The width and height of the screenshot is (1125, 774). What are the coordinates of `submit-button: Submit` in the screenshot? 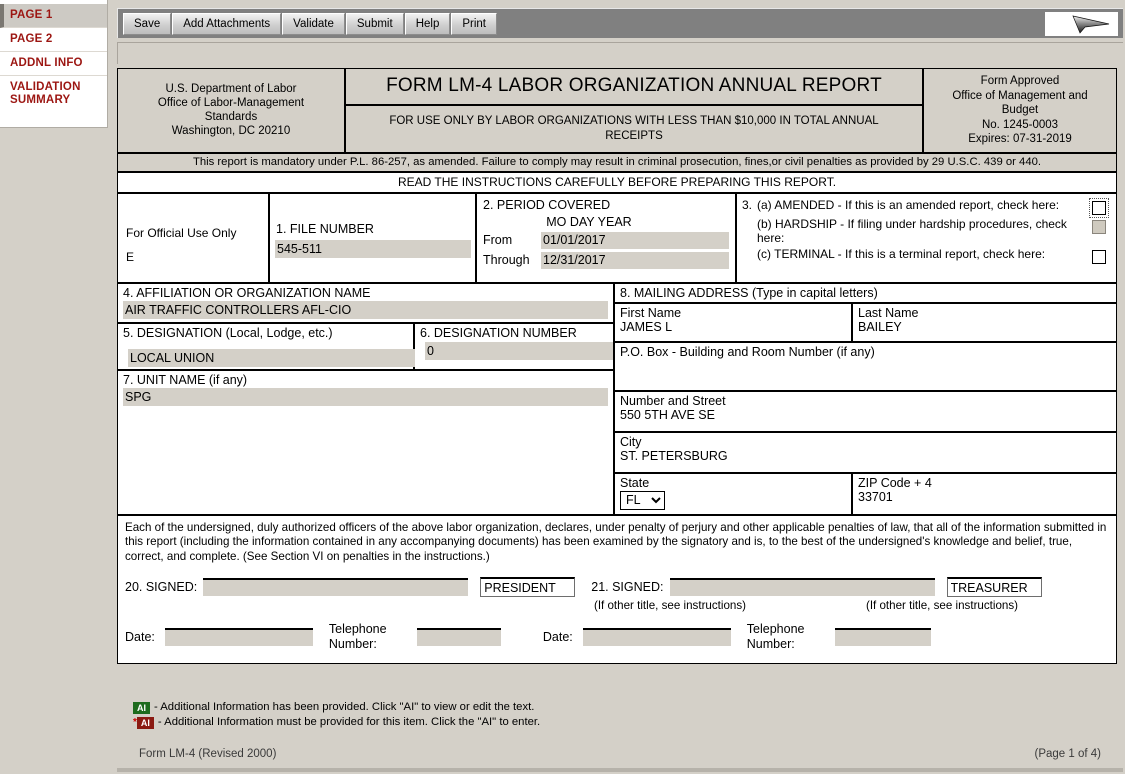 It's located at (374, 24).